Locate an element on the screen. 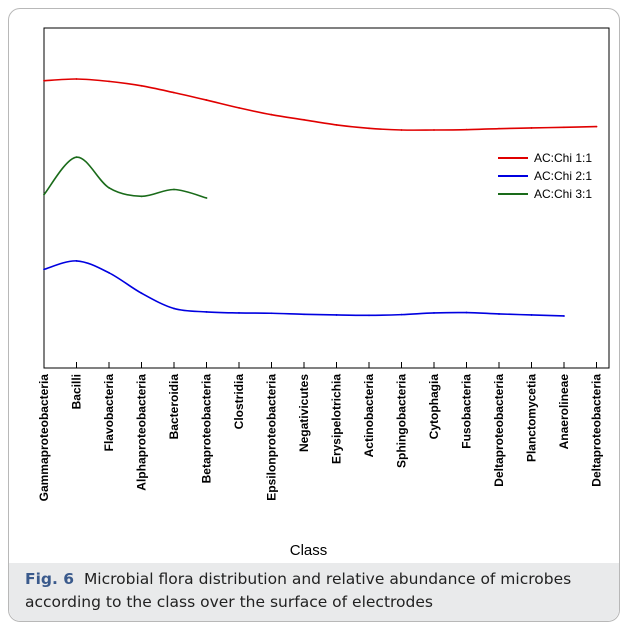 The width and height of the screenshot is (629, 630). x-tick-label: Clostridia is located at coordinates (239, 402).